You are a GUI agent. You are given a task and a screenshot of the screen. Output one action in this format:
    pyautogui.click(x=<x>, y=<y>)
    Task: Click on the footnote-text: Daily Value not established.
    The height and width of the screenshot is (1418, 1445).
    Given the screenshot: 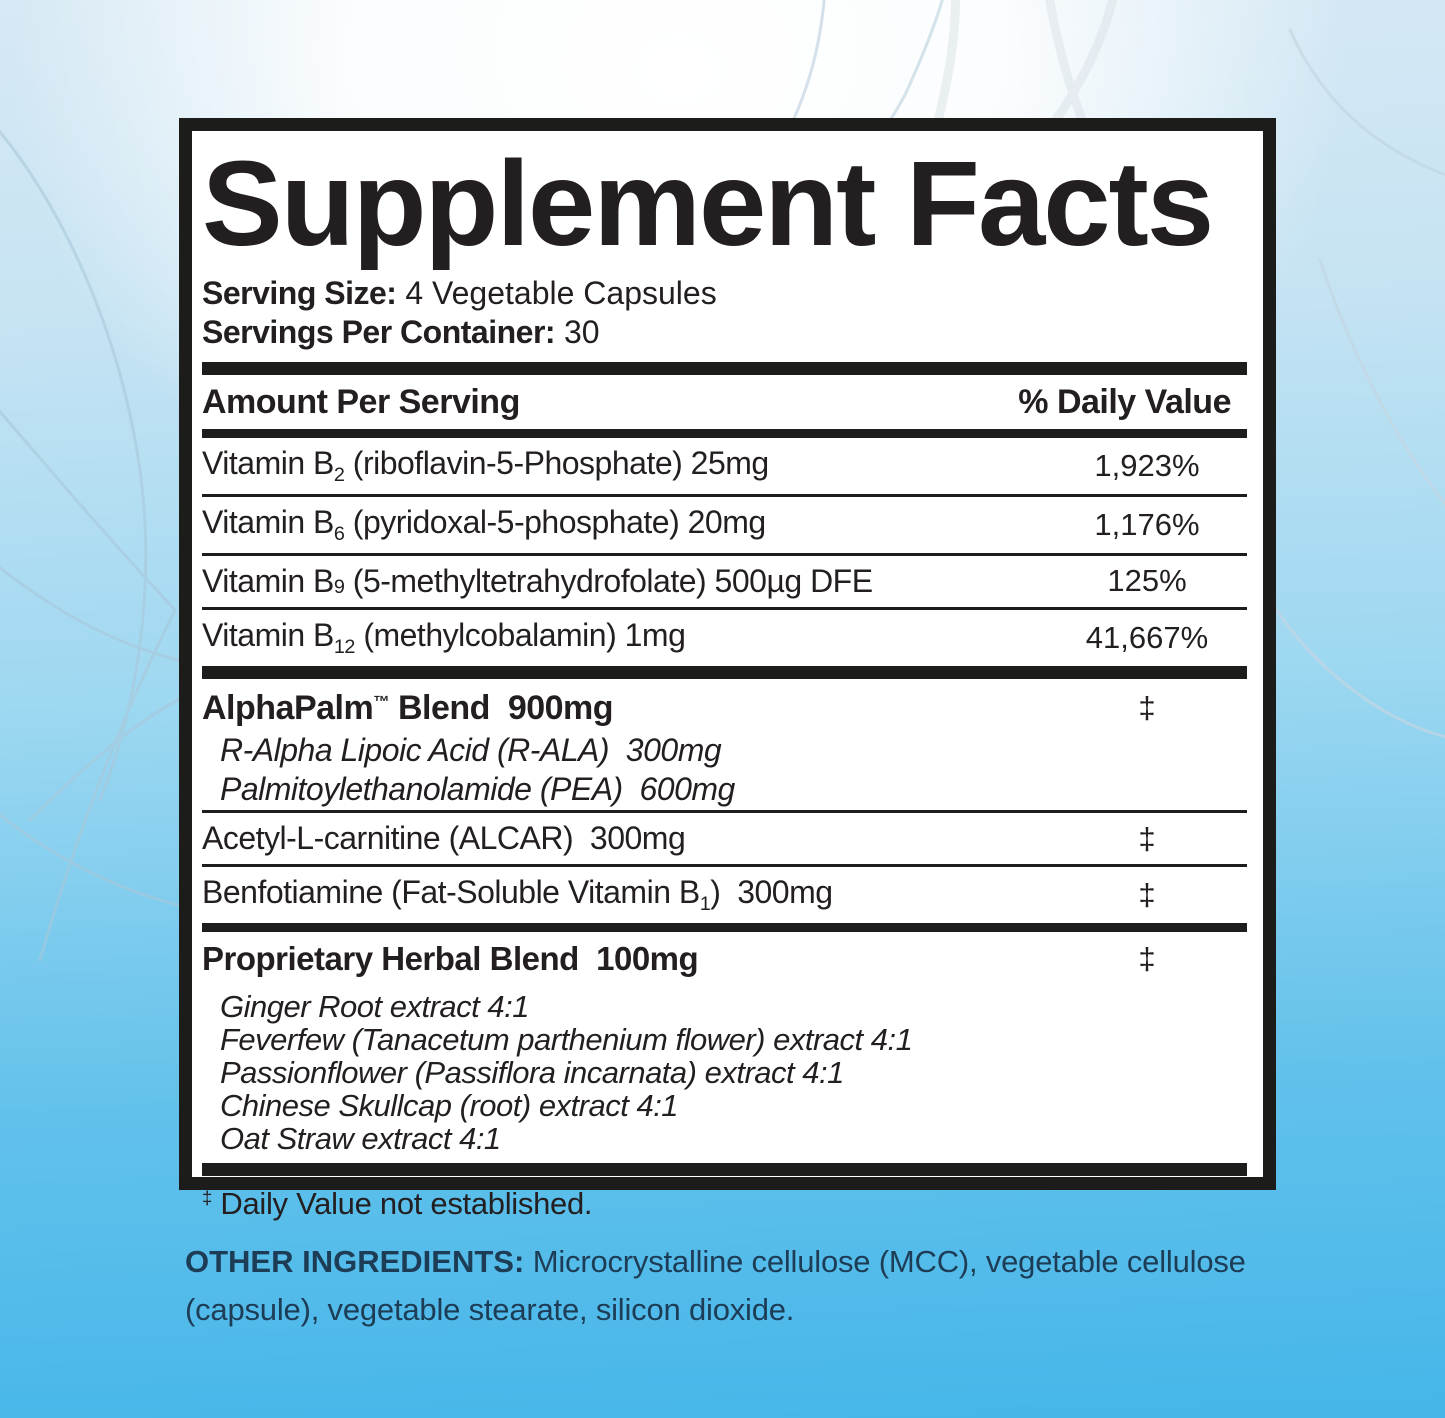 What is the action you would take?
    pyautogui.click(x=402, y=1204)
    